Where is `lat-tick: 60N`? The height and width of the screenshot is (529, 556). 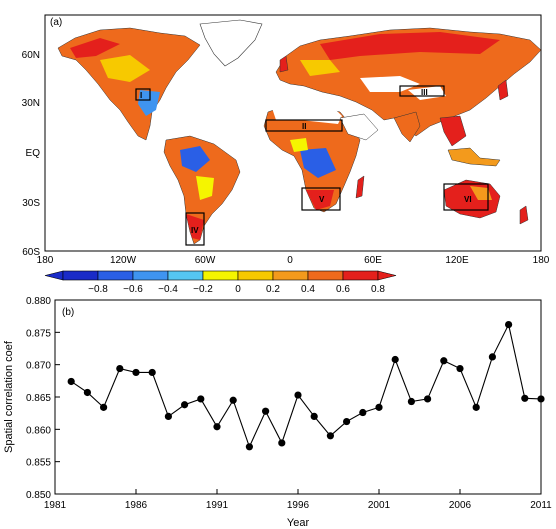
lat-tick: 60N is located at coordinates (31, 55).